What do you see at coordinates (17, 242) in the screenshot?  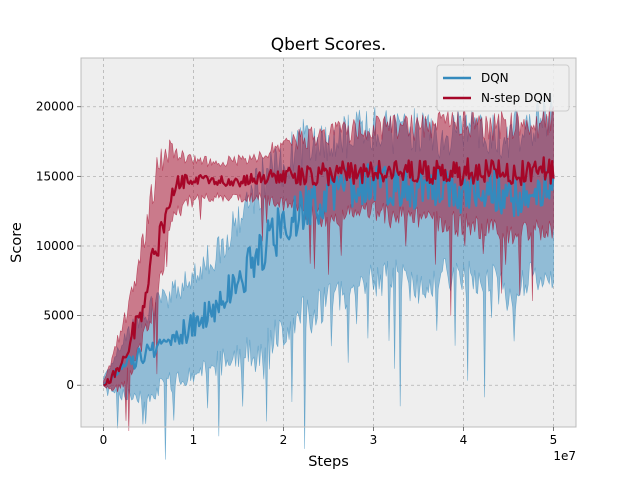 I see `y-axis-label: Score` at bounding box center [17, 242].